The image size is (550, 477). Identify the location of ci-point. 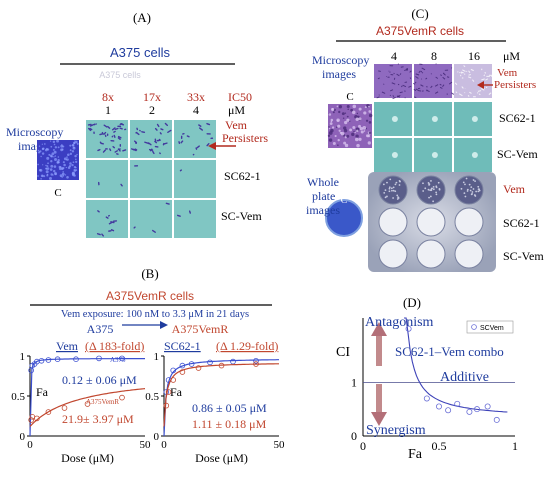
(408, 328).